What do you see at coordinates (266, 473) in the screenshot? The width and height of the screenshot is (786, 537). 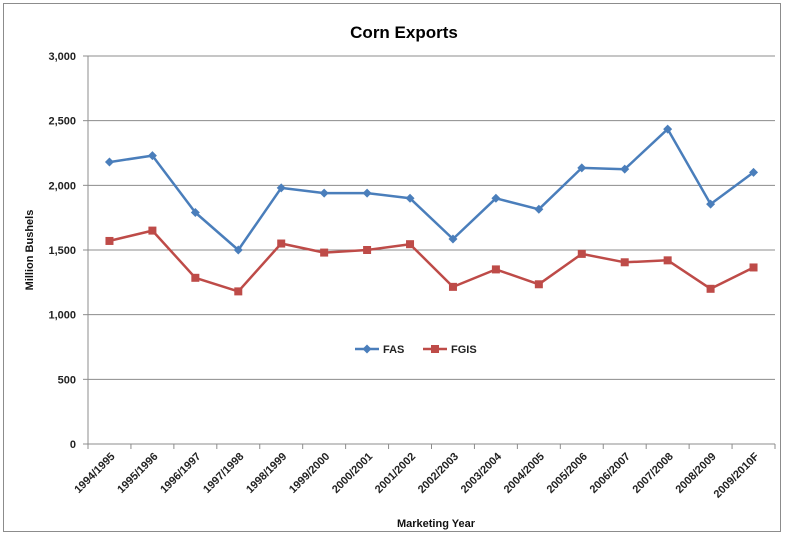 I see `x-tick-label: 1998/1999` at bounding box center [266, 473].